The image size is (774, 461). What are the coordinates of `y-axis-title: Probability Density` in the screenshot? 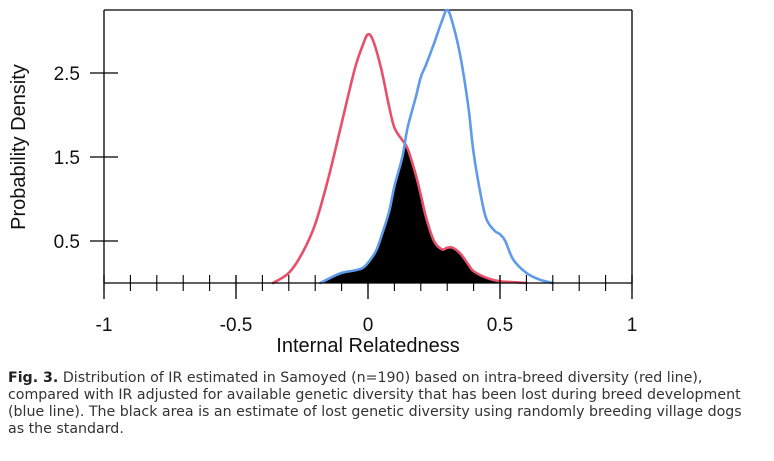 It's located at (19, 147).